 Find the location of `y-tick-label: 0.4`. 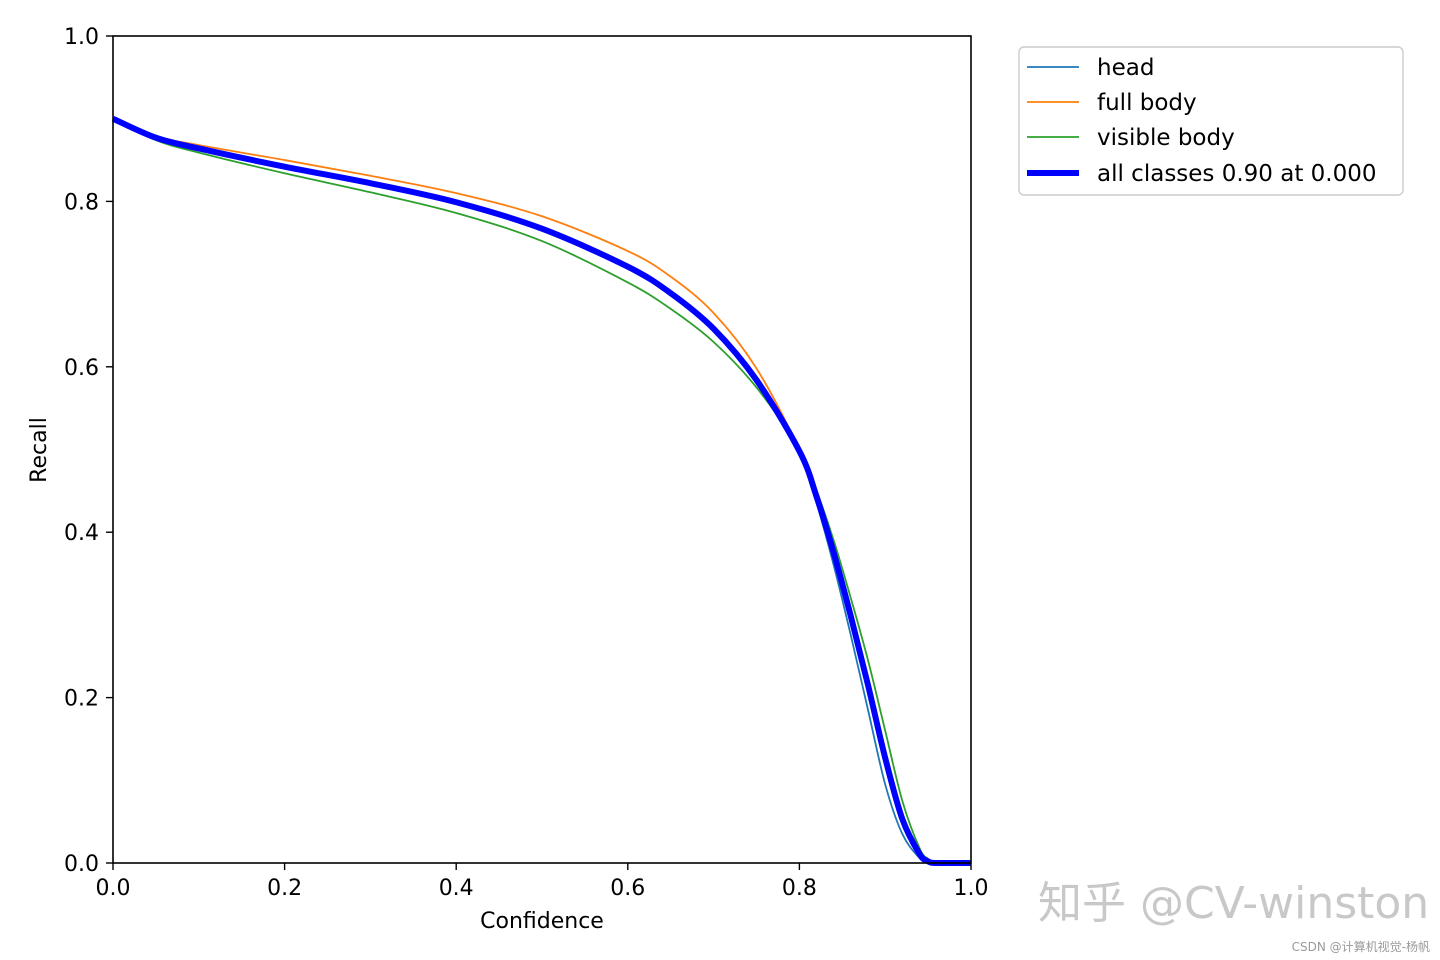

y-tick-label: 0.4 is located at coordinates (81, 533).